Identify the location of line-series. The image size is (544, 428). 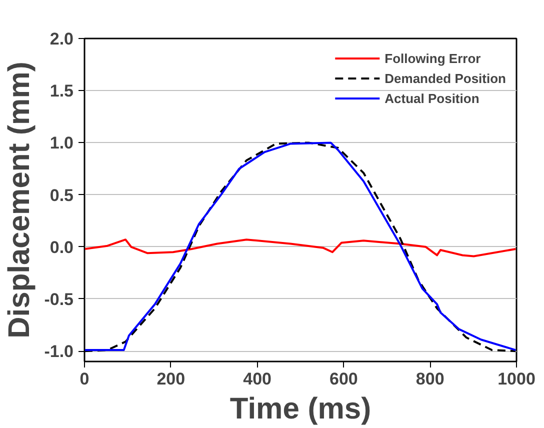
(300, 248).